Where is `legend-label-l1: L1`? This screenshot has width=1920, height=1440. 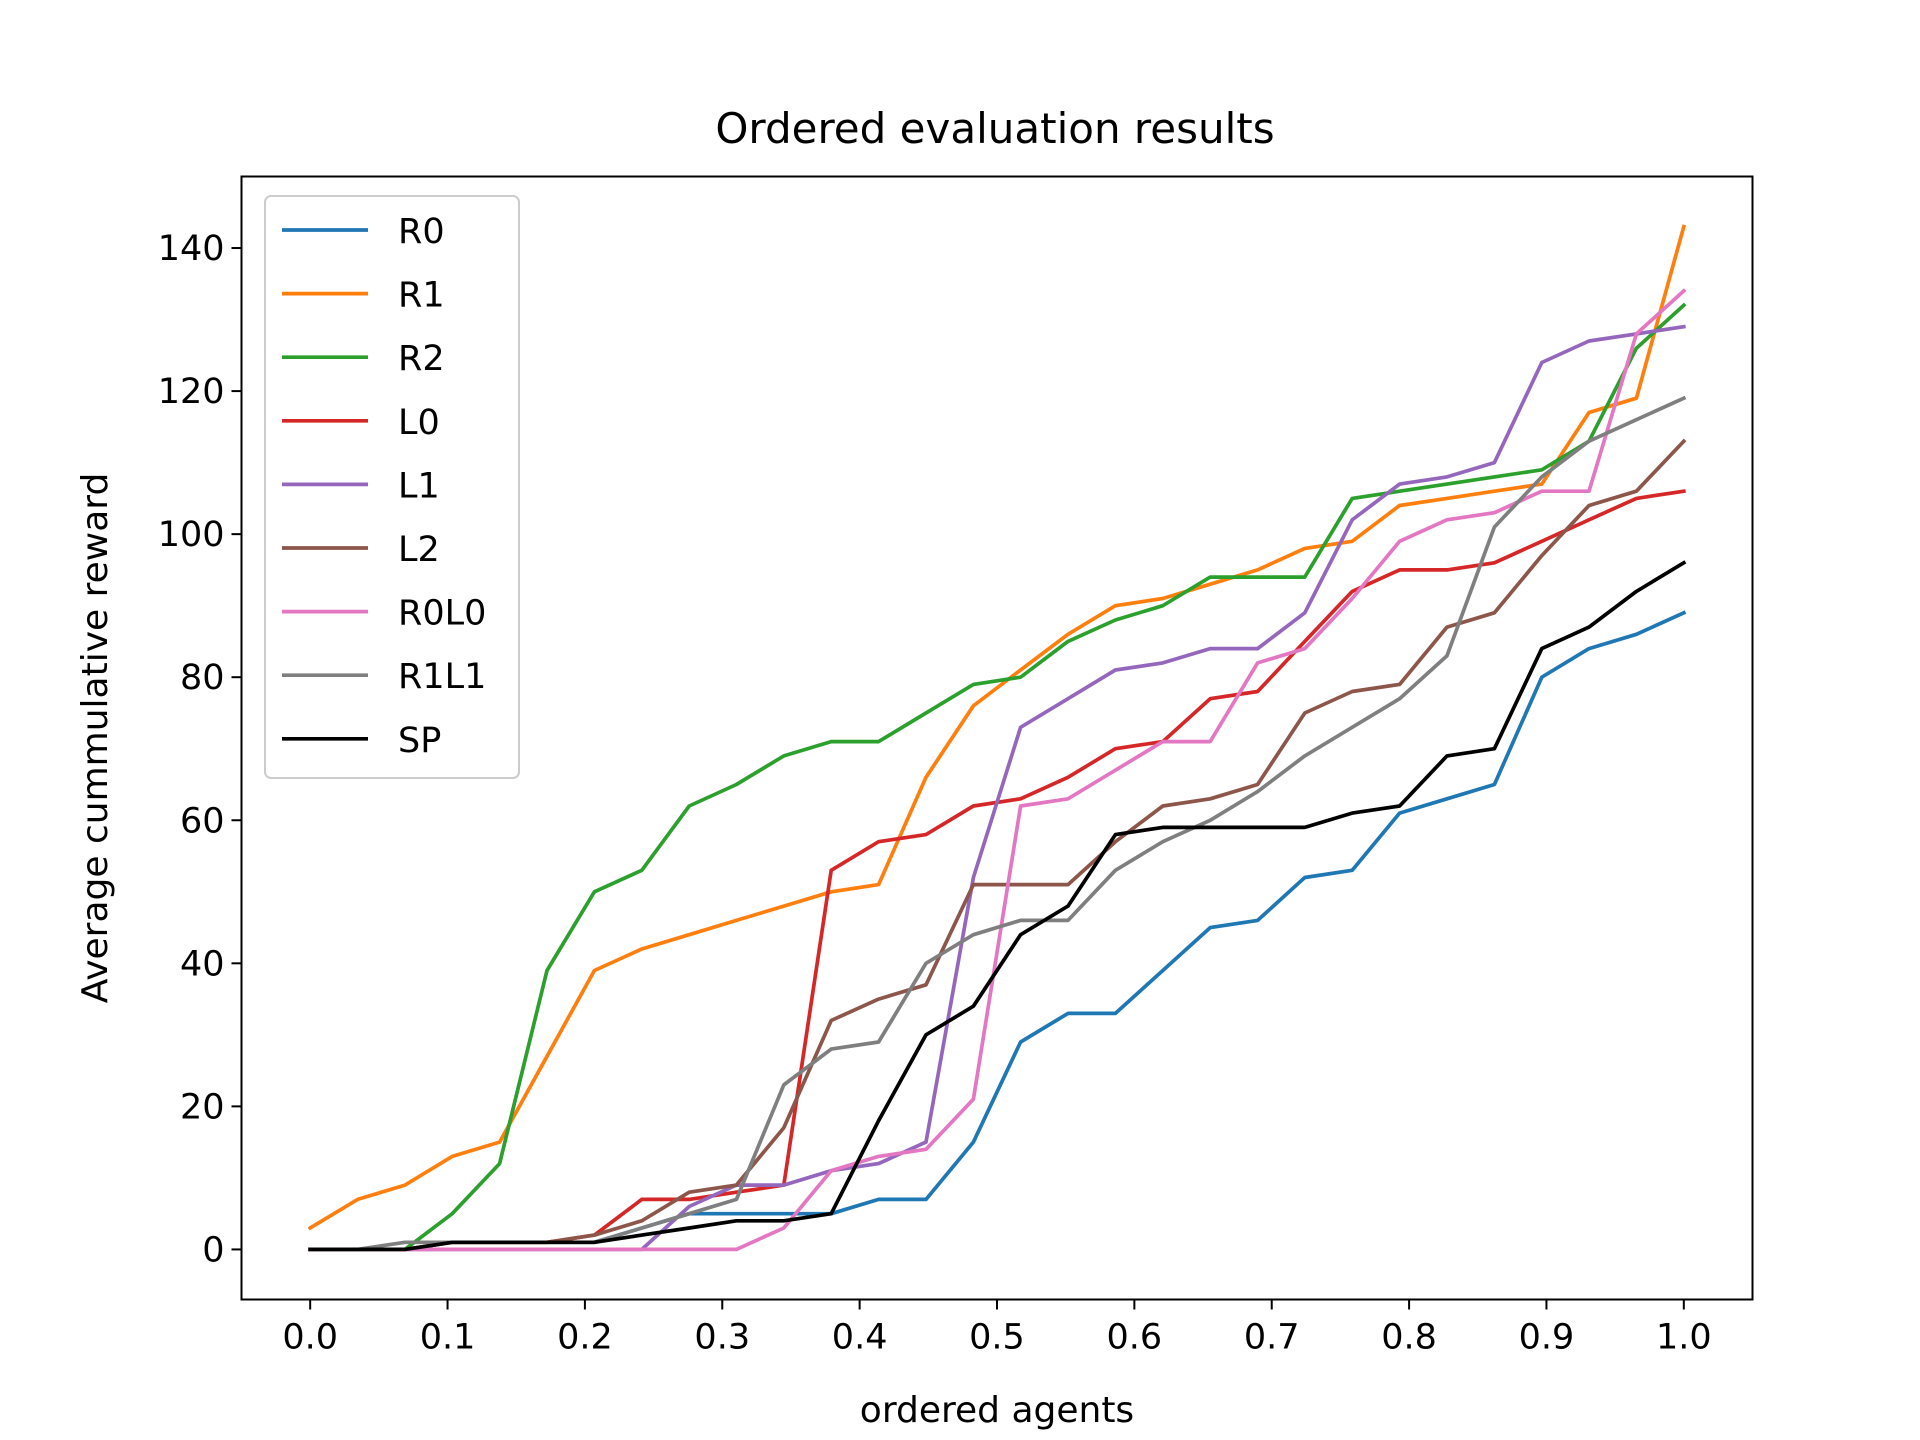
legend-label-l1: L1 is located at coordinates (419, 486).